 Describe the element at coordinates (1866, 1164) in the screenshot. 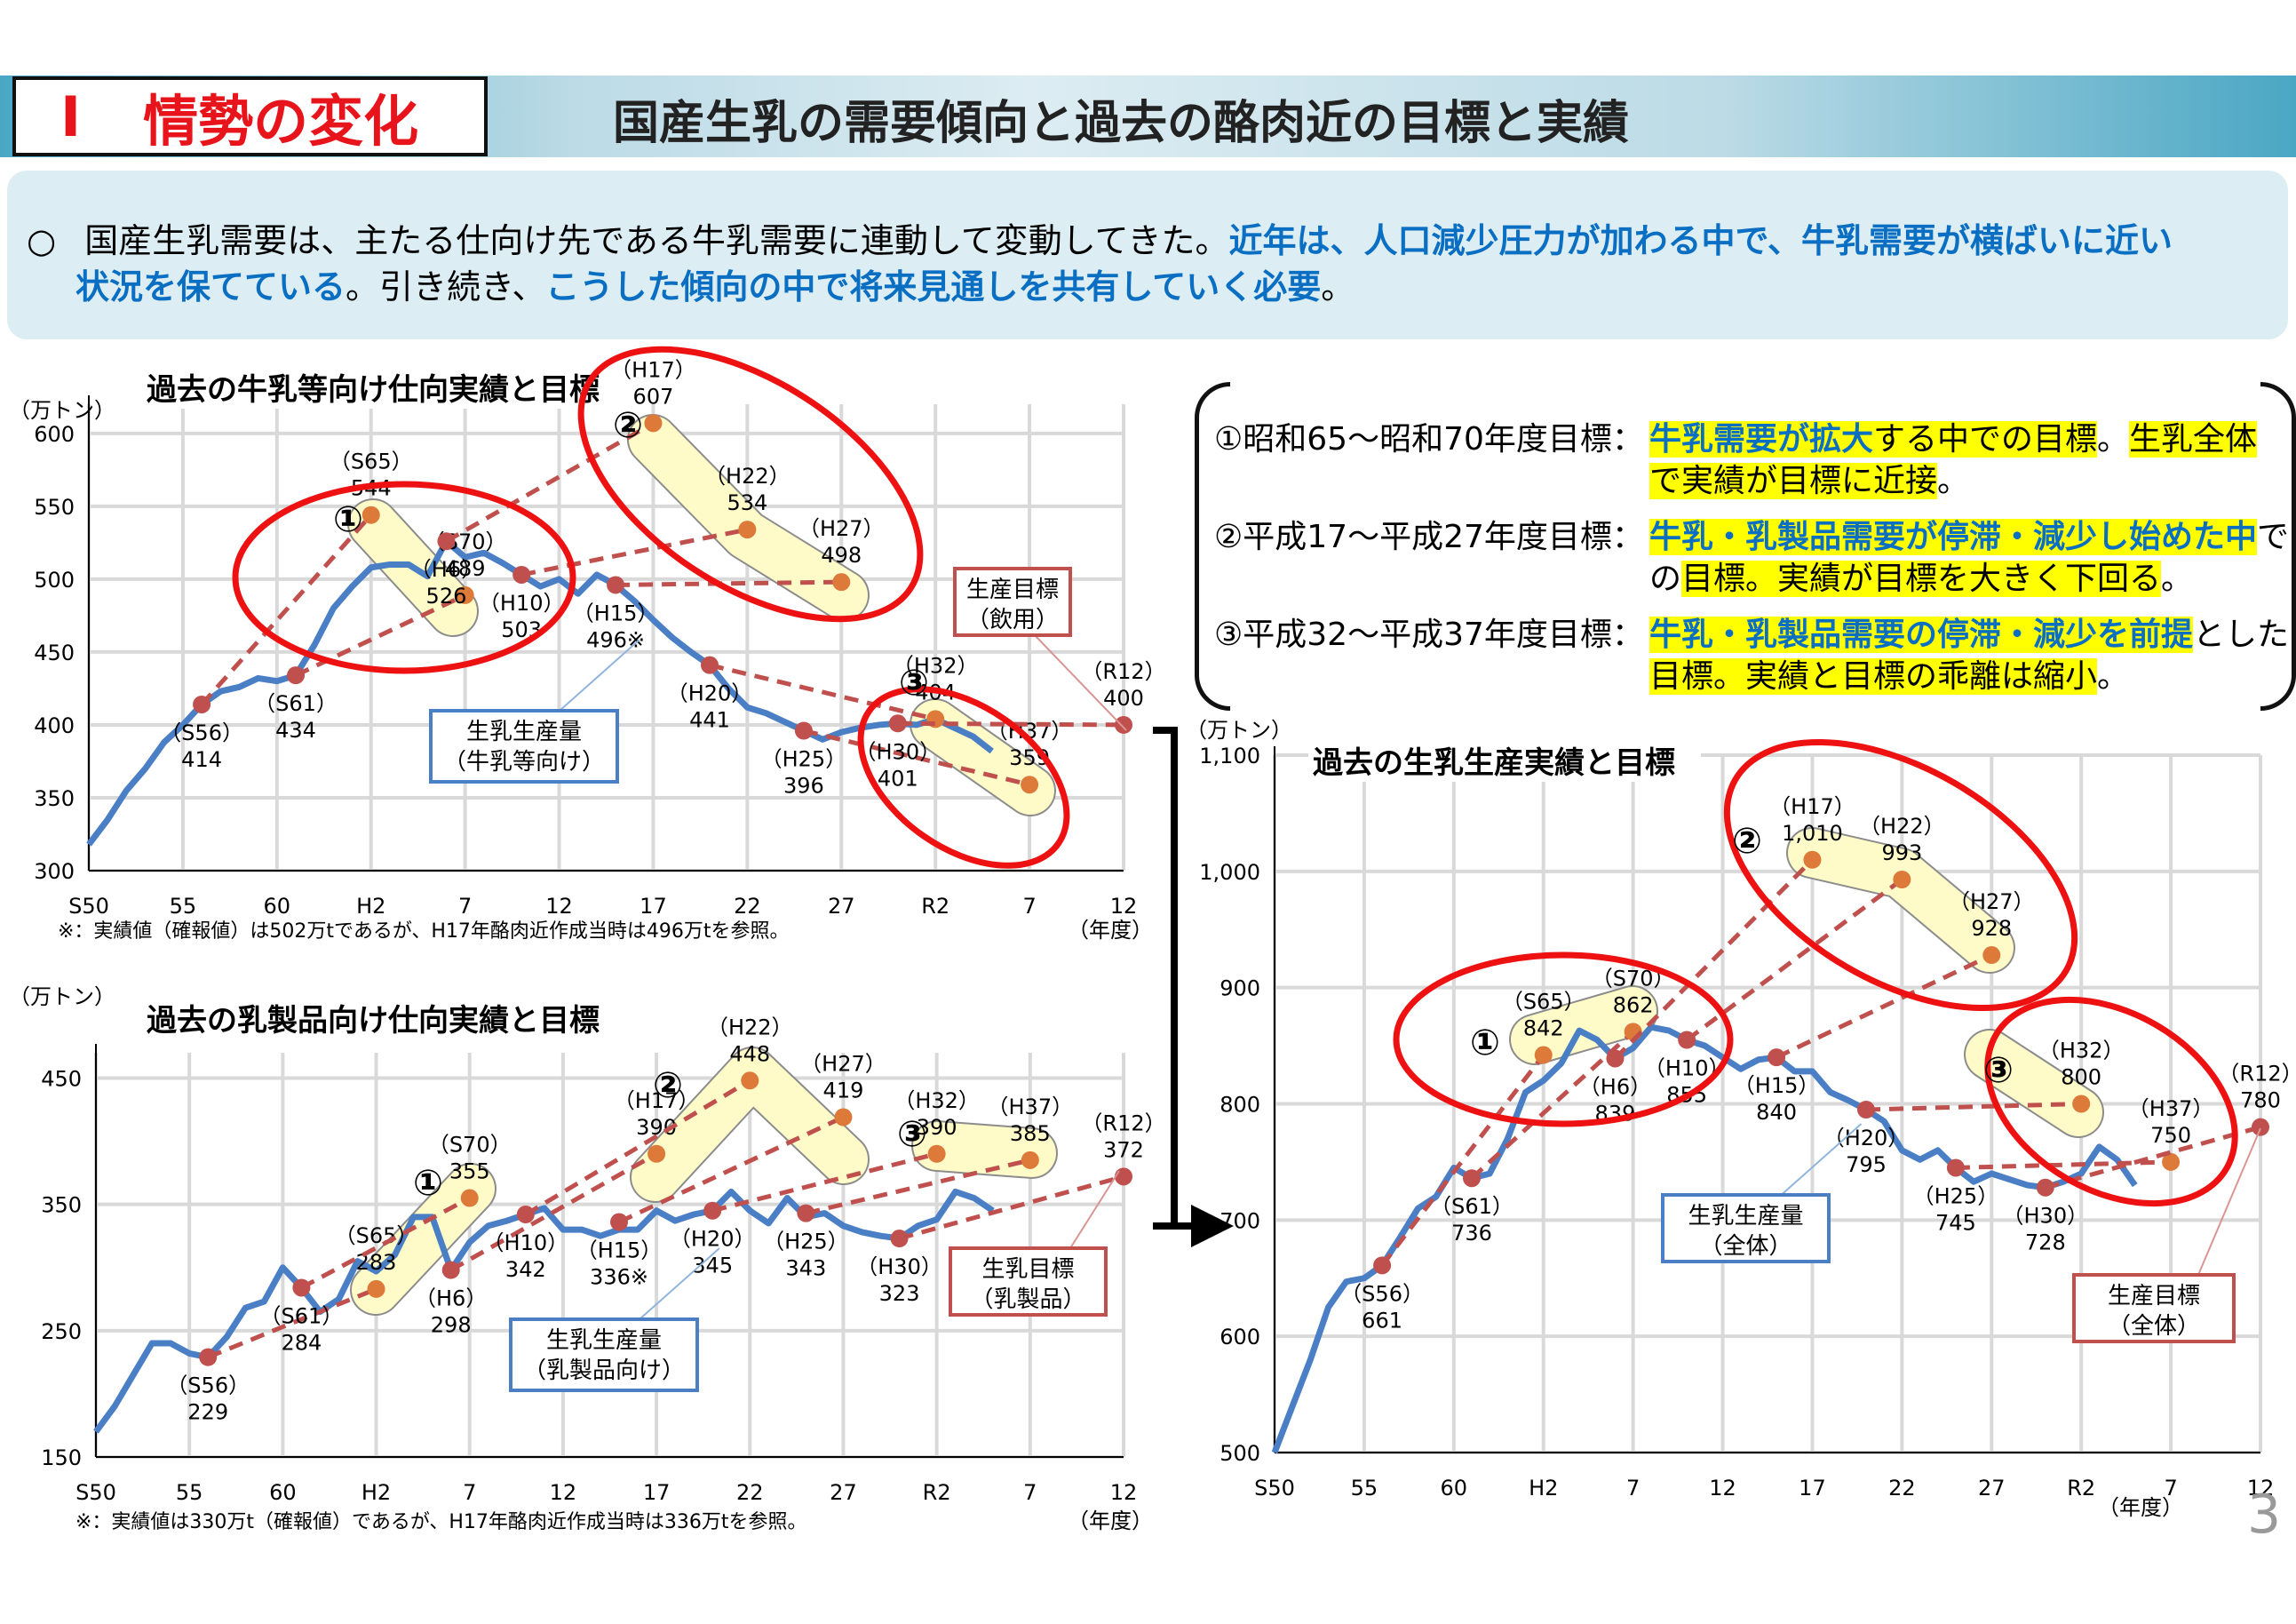

I see `base-value-label: 795` at that location.